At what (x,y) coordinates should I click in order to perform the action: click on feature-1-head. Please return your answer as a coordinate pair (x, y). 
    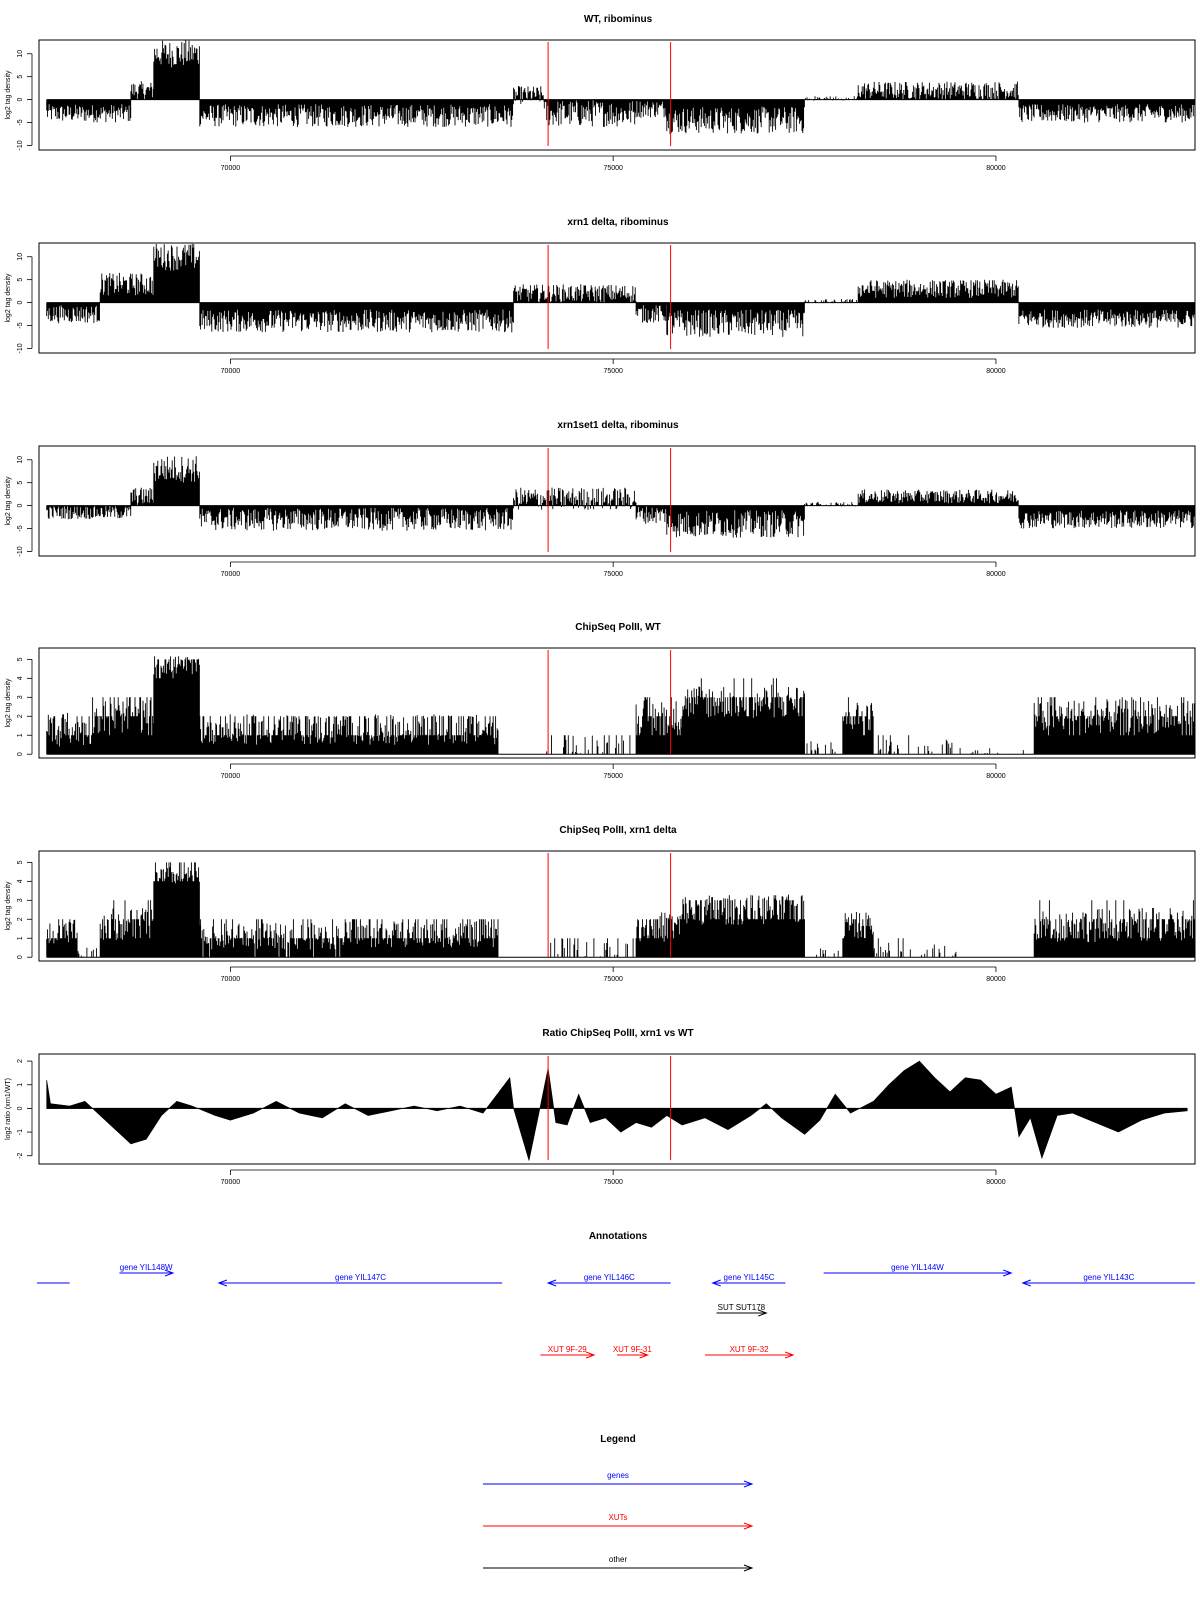
    Looking at the image, I should click on (169, 1273).